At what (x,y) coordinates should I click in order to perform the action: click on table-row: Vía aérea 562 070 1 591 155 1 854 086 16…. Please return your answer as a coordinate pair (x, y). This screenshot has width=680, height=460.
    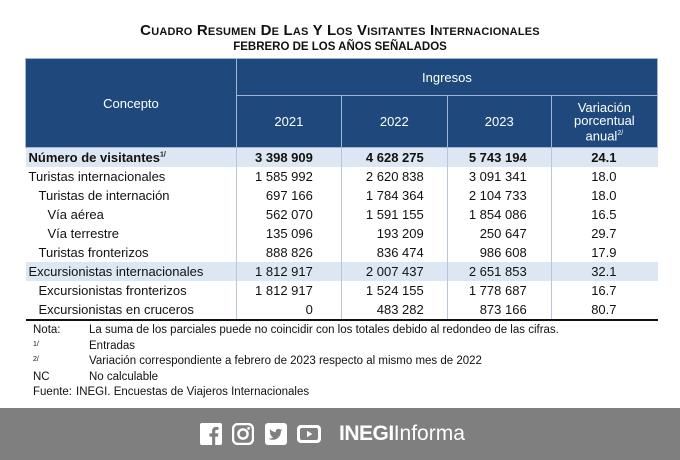
    Looking at the image, I should click on (341, 214).